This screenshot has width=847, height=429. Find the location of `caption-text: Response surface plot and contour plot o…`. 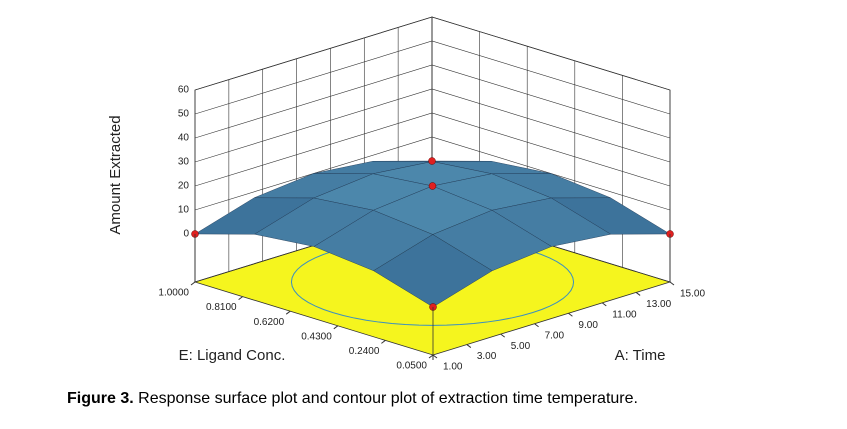

caption-text: Response surface plot and contour plot o… is located at coordinates (388, 398).